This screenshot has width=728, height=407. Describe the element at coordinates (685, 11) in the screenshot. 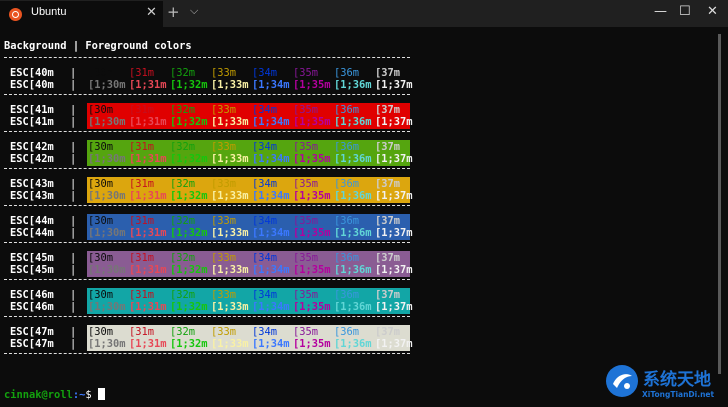

I see `maximize-button: ☐` at that location.